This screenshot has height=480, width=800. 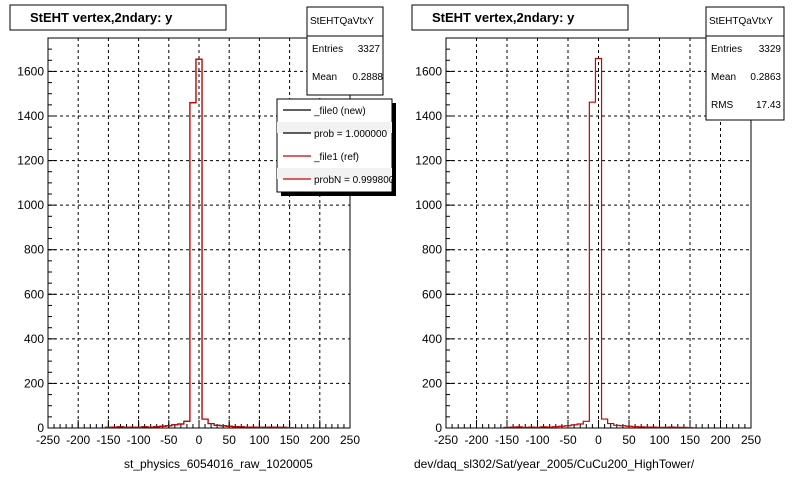 What do you see at coordinates (36, 236) in the screenshot?
I see `left-y-ticks: 0 200 400 600 800 1000 1200 1400 1600` at bounding box center [36, 236].